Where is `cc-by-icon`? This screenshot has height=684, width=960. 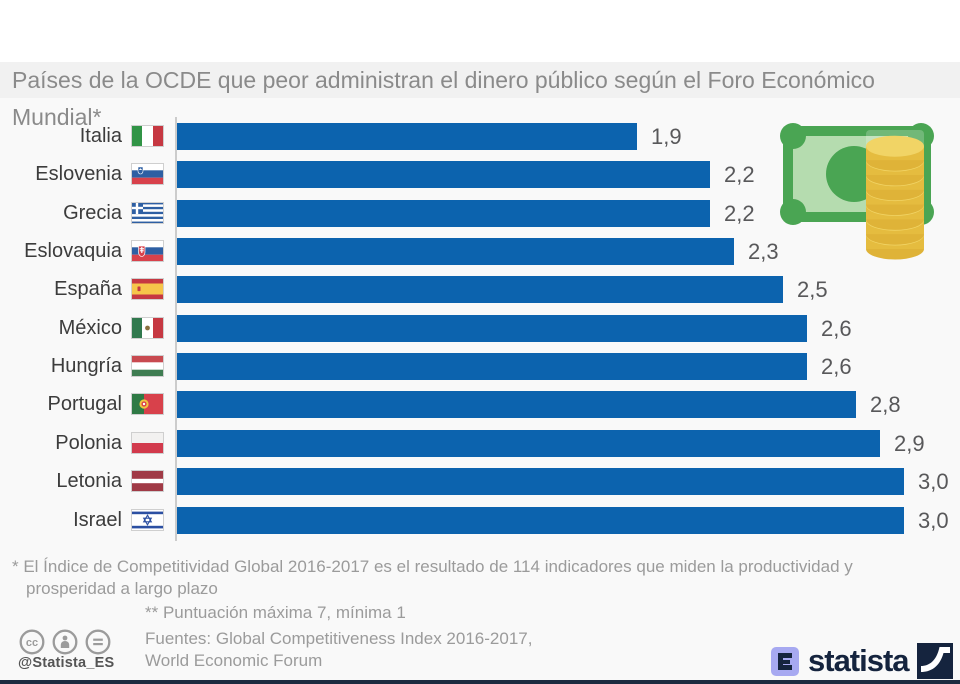
cc-by-icon is located at coordinates (65, 642).